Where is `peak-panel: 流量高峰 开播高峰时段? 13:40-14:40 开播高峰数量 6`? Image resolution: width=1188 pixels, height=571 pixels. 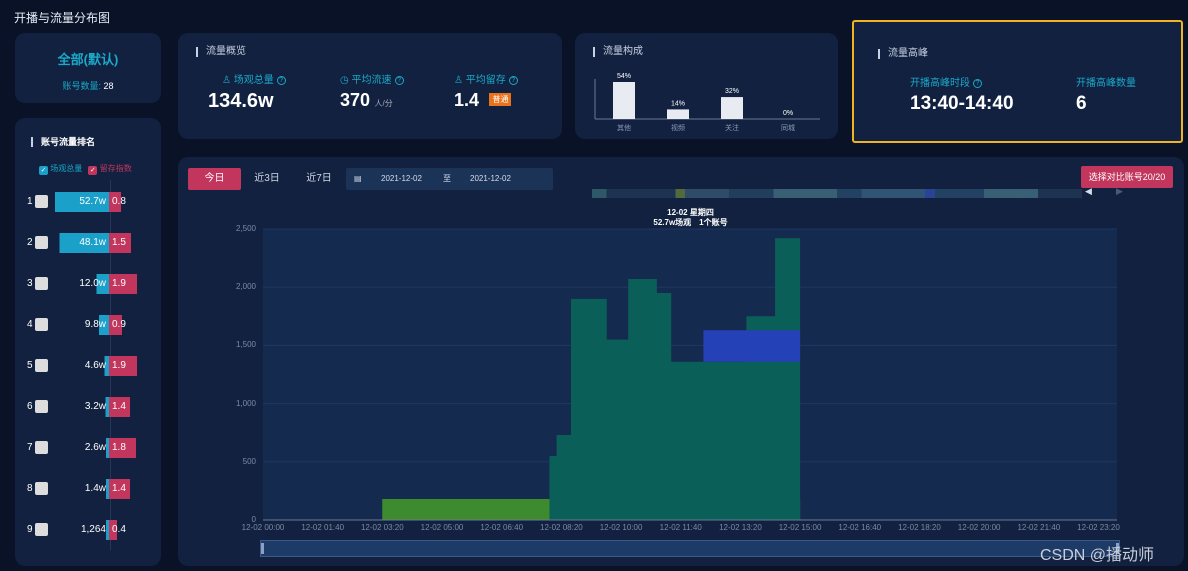
peak-panel: 流量高峰 开播高峰时段? 13:40-14:40 开播高峰数量 6 is located at coordinates (1017, 81).